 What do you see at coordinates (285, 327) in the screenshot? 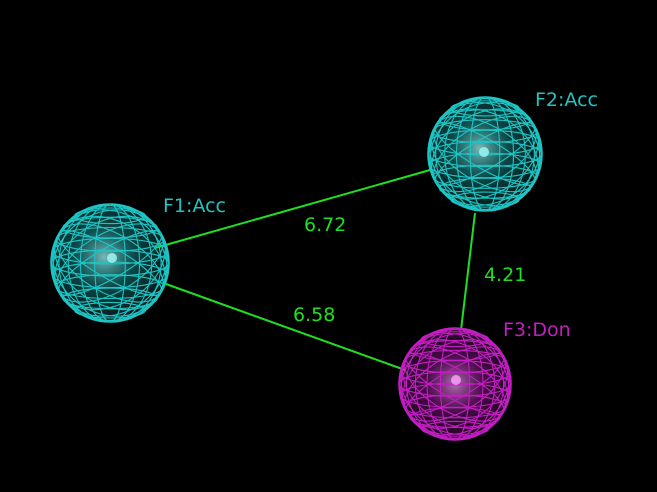
I see `distance-line-f1-f3` at bounding box center [285, 327].